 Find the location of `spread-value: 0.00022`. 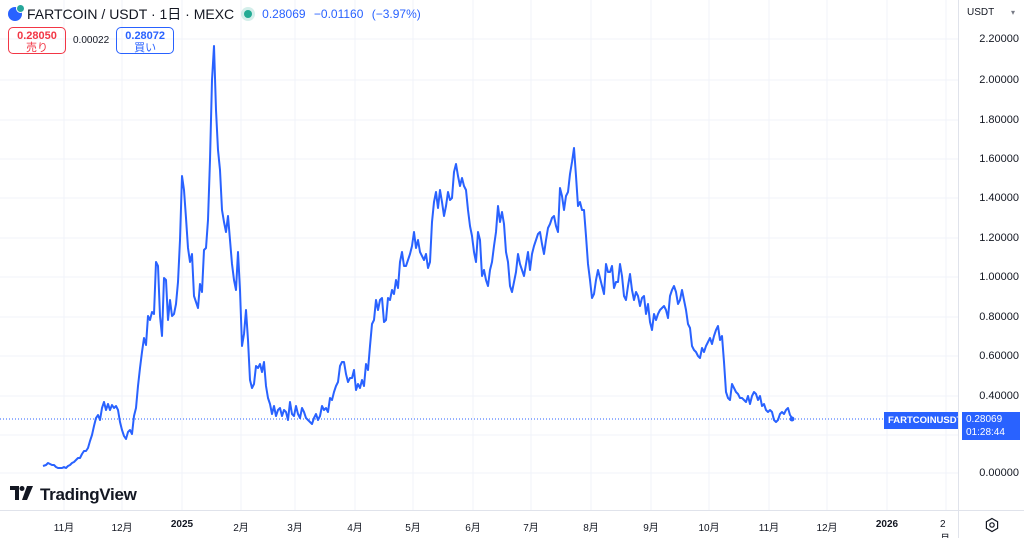

spread-value: 0.00022 is located at coordinates (91, 40).